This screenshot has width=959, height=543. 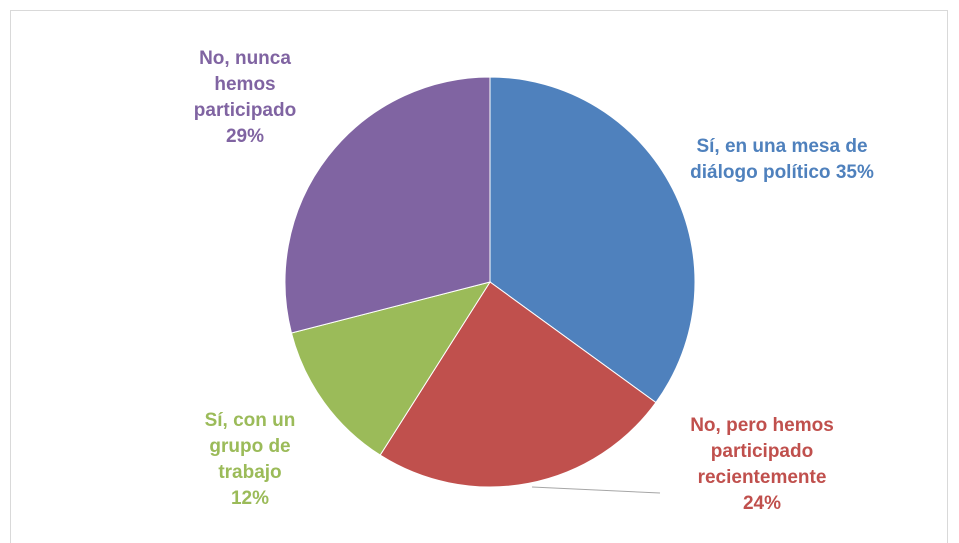 What do you see at coordinates (250, 446) in the screenshot?
I see `category-label: Sí, con un grupo de trabajo` at bounding box center [250, 446].